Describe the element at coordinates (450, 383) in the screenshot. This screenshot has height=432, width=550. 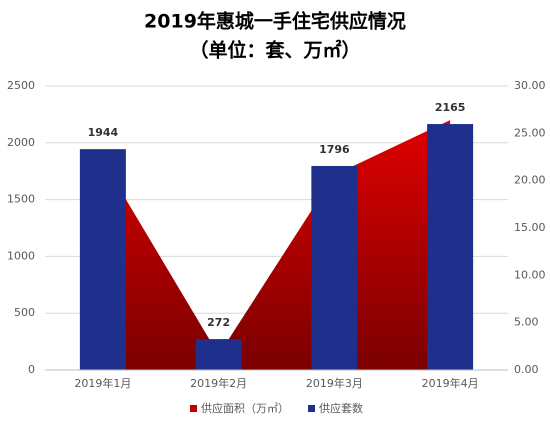
I see `x-tick-label: 2019年4月` at that location.